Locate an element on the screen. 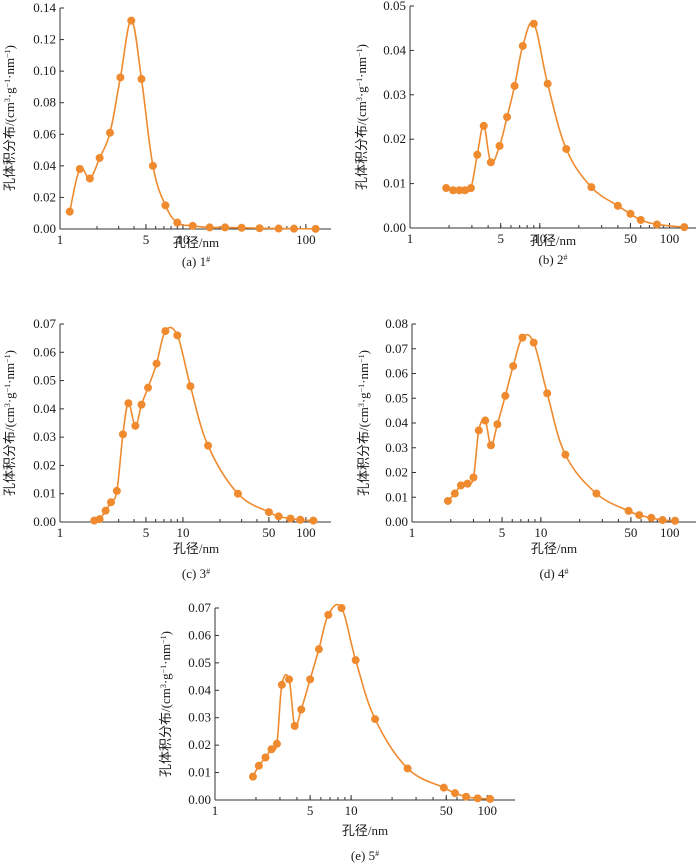  panel-caption: (c) 3# is located at coordinates (196, 573).